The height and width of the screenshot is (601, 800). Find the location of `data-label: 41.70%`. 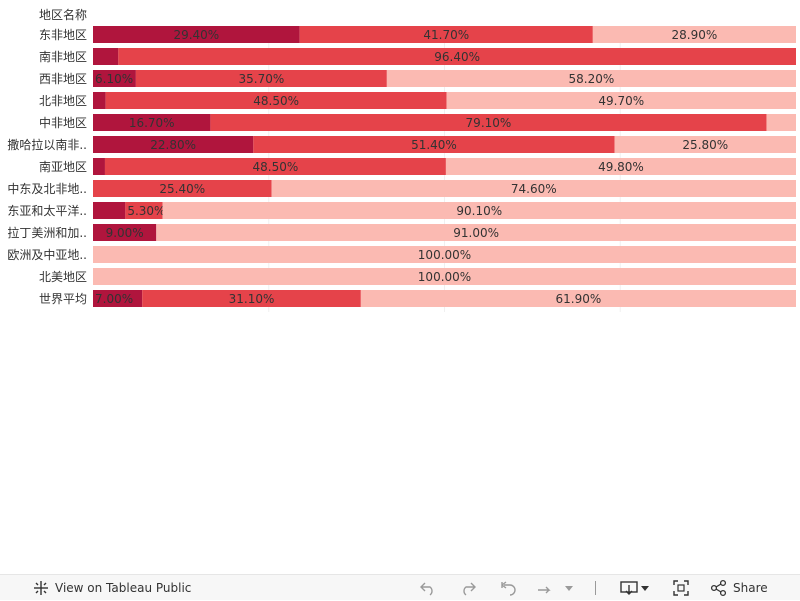

data-label: 41.70% is located at coordinates (446, 35).